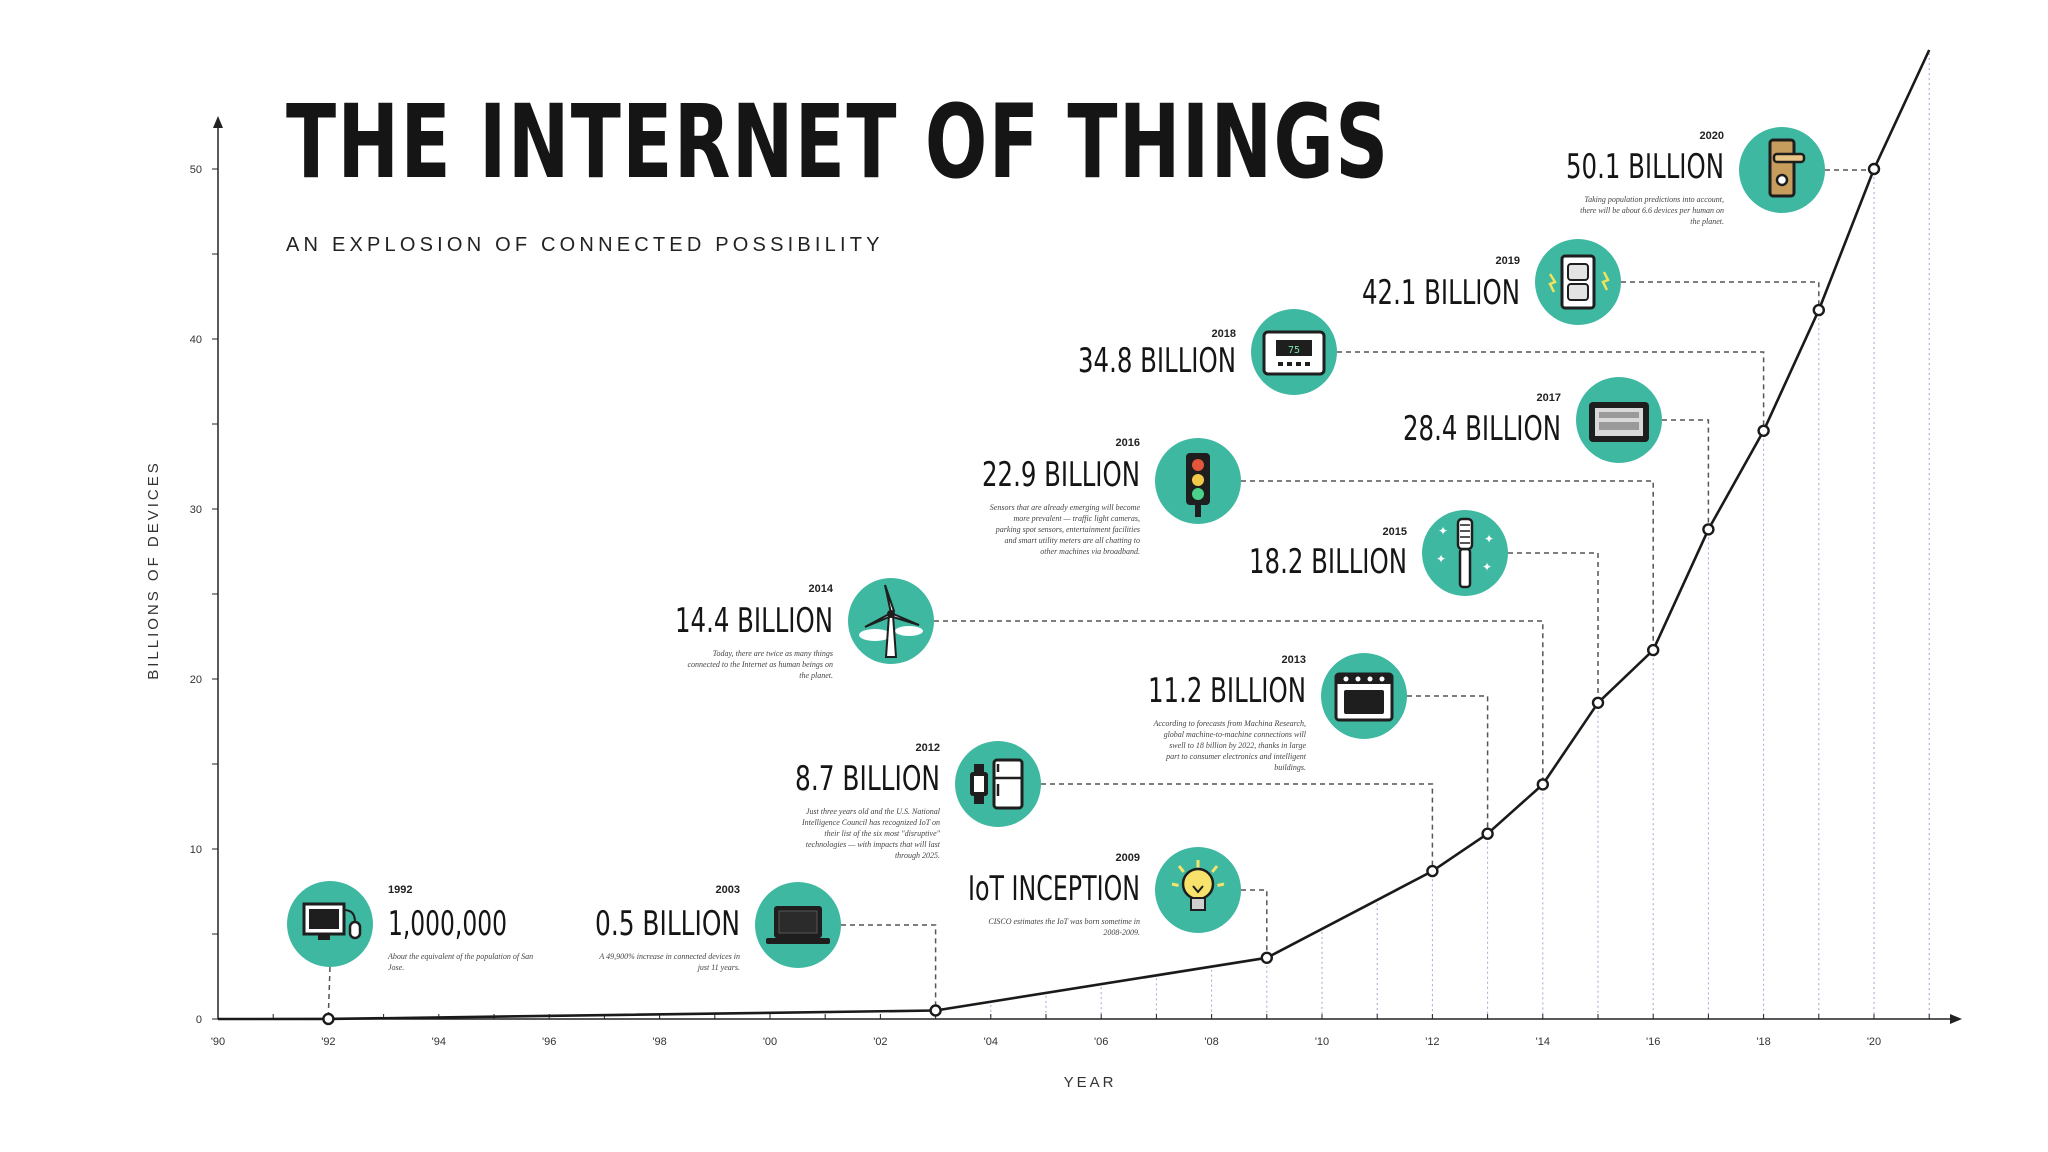 The image size is (2048, 1152). I want to click on y-tick-label: 20, so click(196, 680).